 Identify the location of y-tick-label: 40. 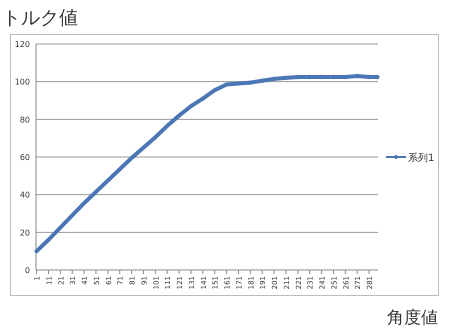
(25, 195).